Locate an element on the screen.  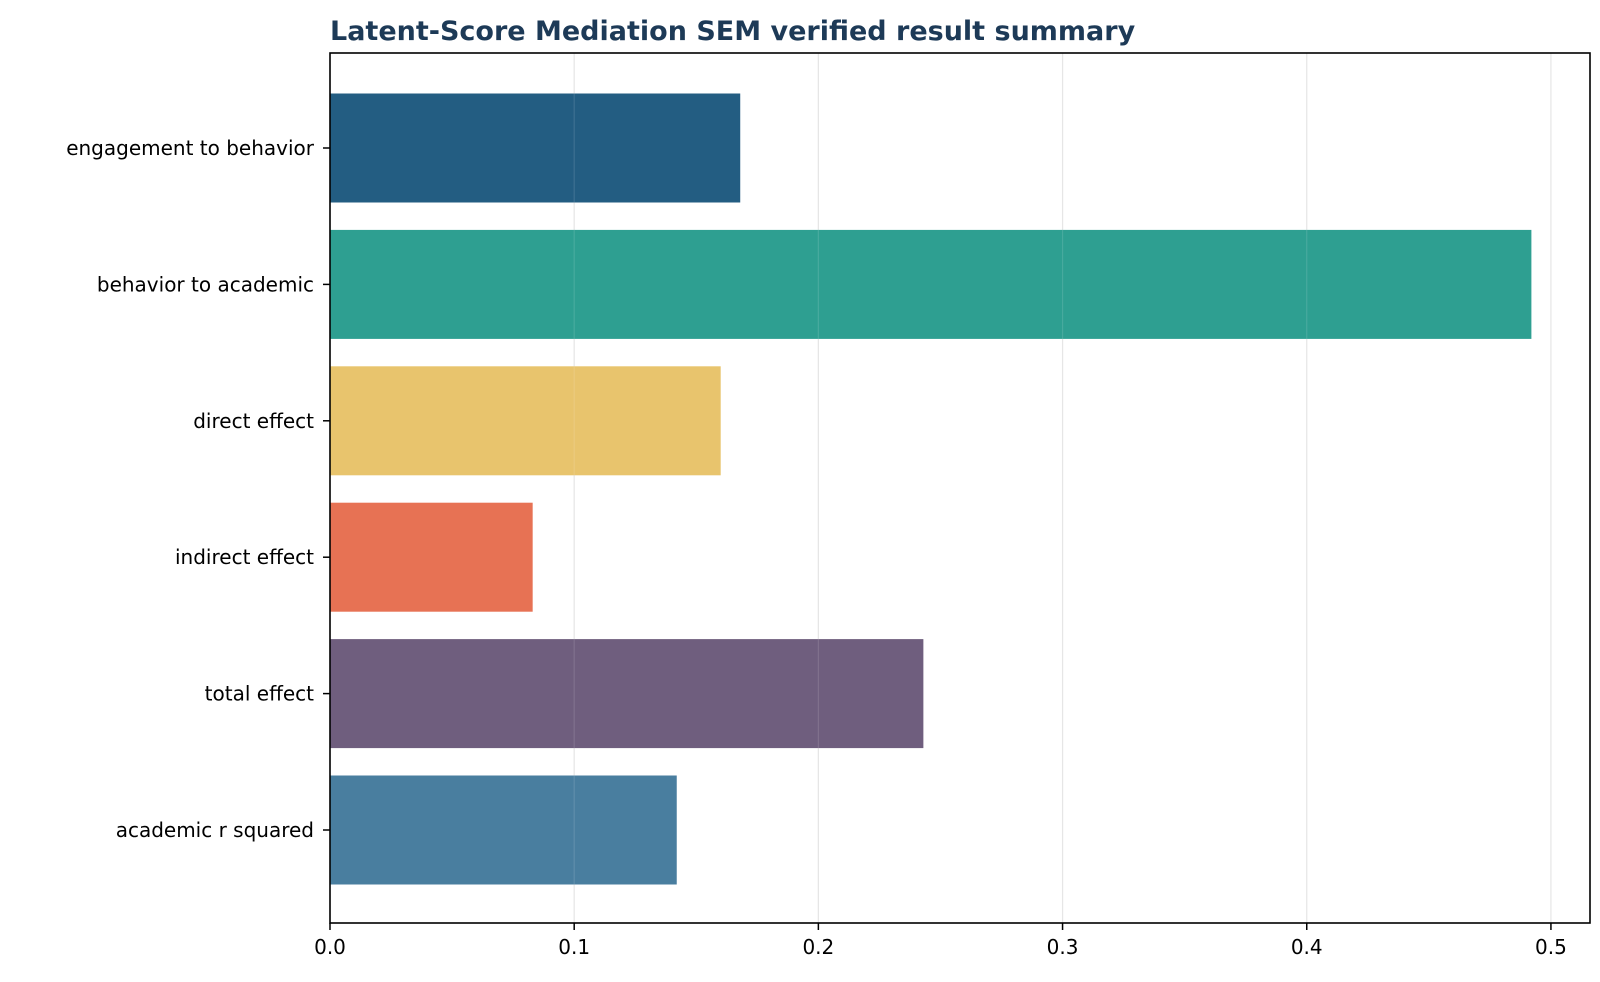
x-axis: 0.0 0.1 0.2 0.3 0.4 0.5 is located at coordinates (940, 941).